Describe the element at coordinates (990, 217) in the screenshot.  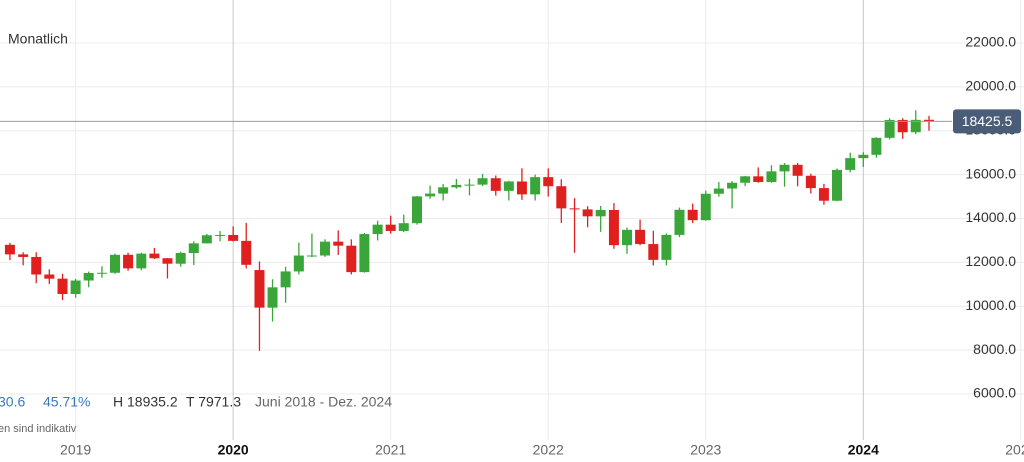
I see `y-tick-label: 14000.0` at that location.